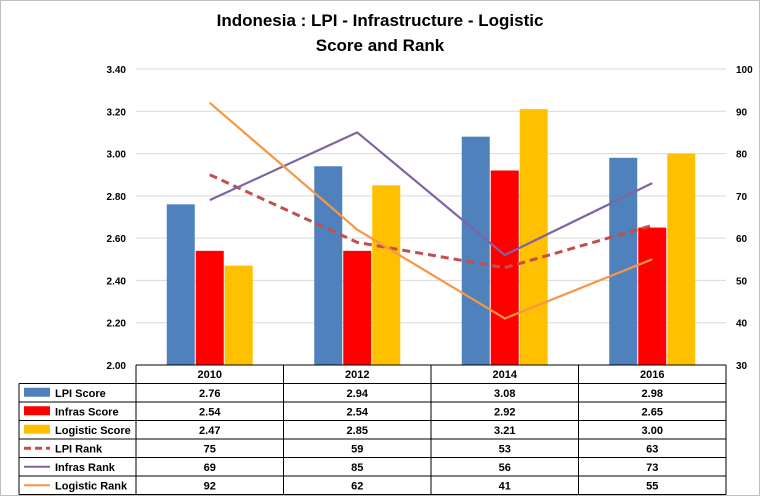 This screenshot has height=496, width=760. I want to click on left-axis-tick: 2.40, so click(117, 281).